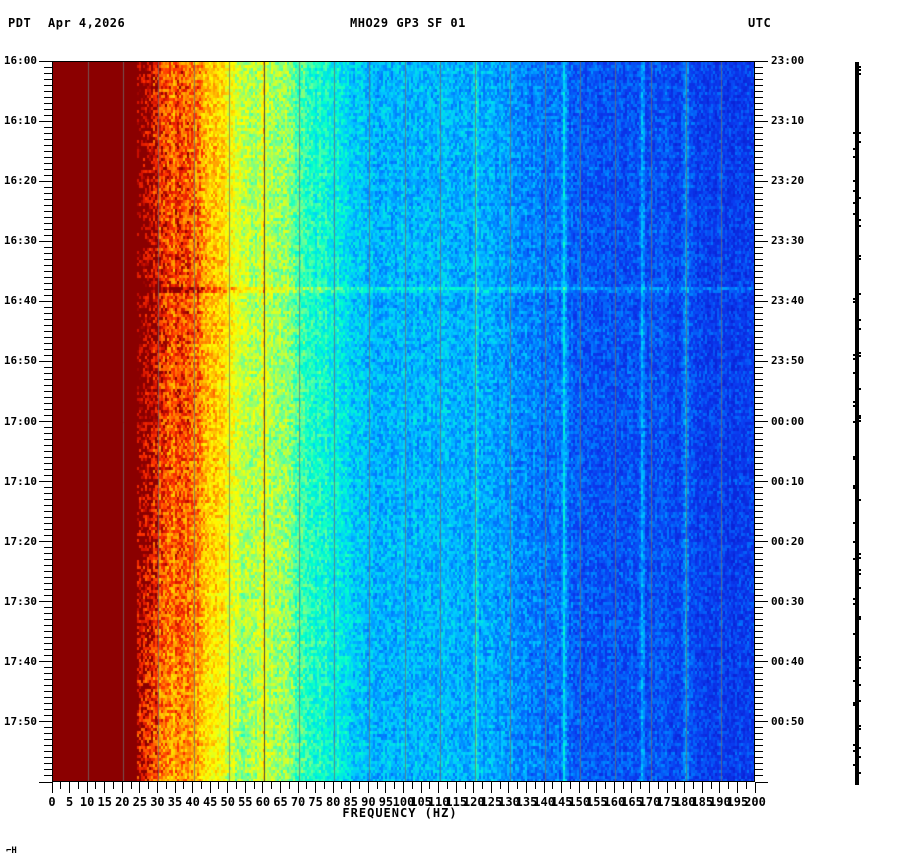 The image size is (902, 864). What do you see at coordinates (333, 802) in the screenshot?
I see `x-tick-label: 80` at bounding box center [333, 802].